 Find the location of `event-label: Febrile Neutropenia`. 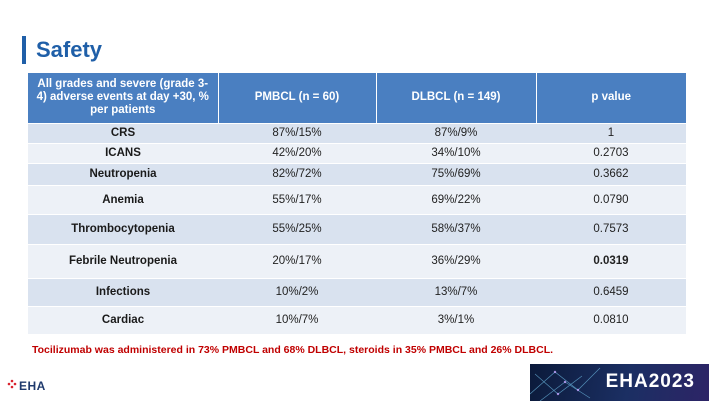

event-label: Febrile Neutropenia is located at coordinates (123, 260).